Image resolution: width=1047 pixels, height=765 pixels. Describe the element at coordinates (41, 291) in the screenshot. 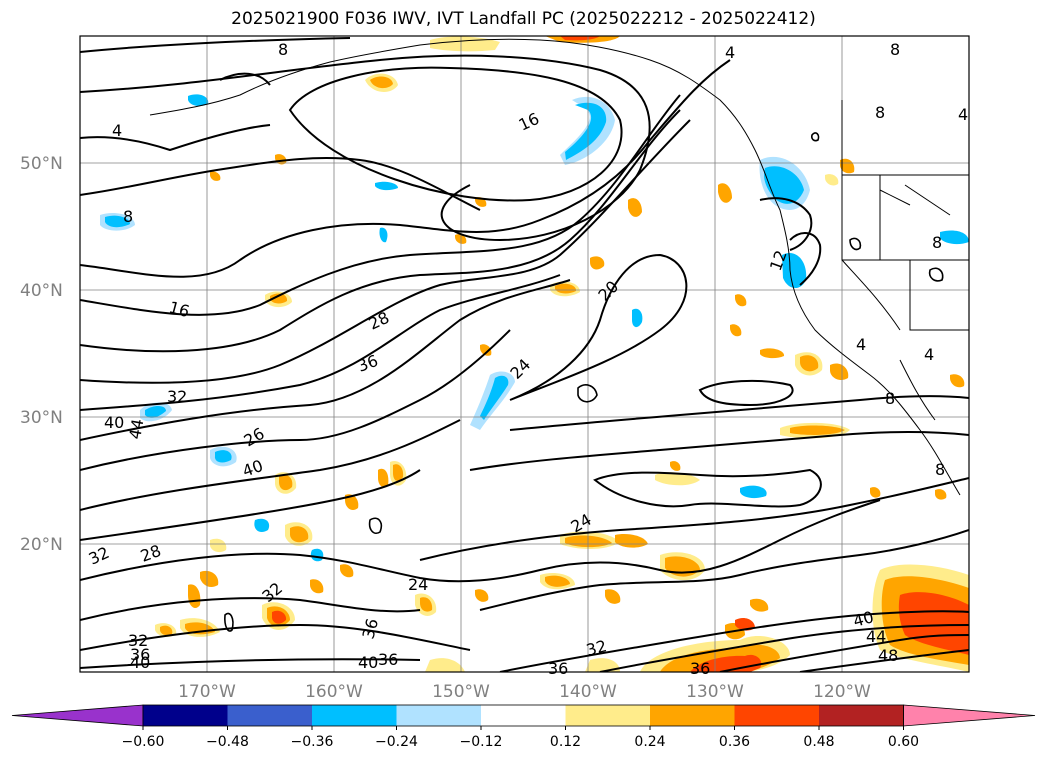

I see `lat-label-40n: 40°N` at that location.